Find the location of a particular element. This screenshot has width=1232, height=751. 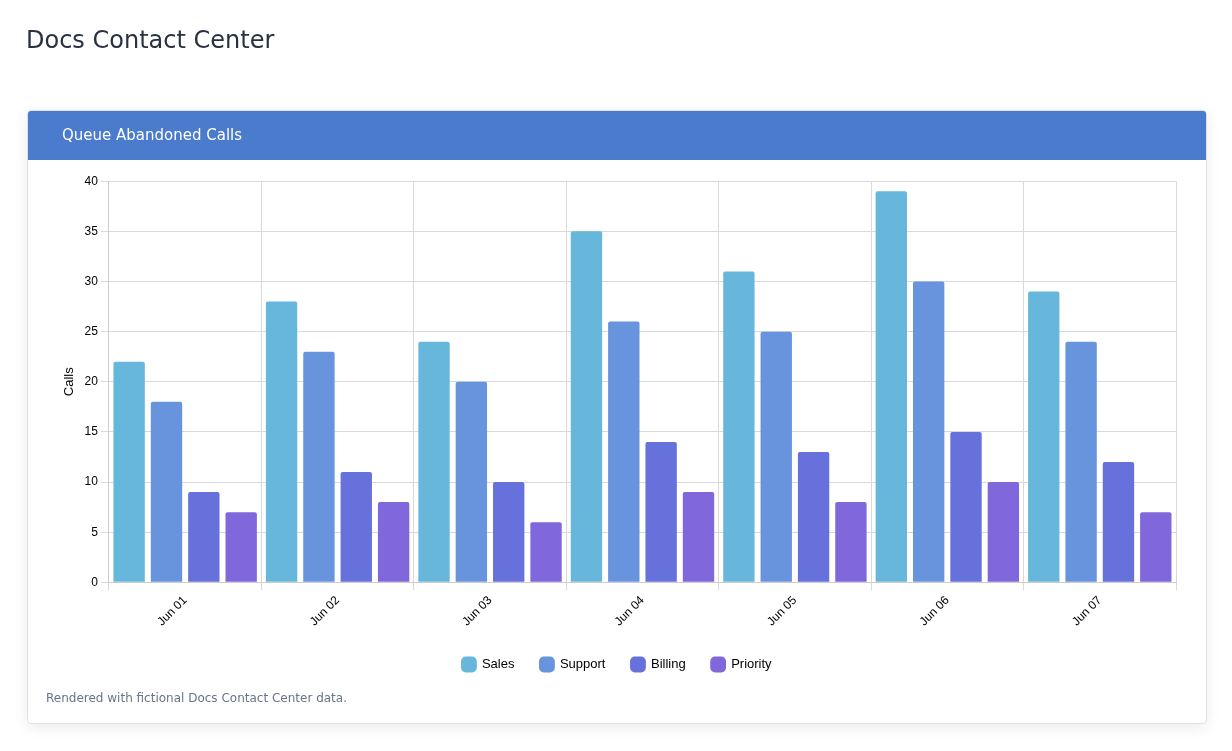

x-tick-label: Jun 01 is located at coordinates (172, 610).